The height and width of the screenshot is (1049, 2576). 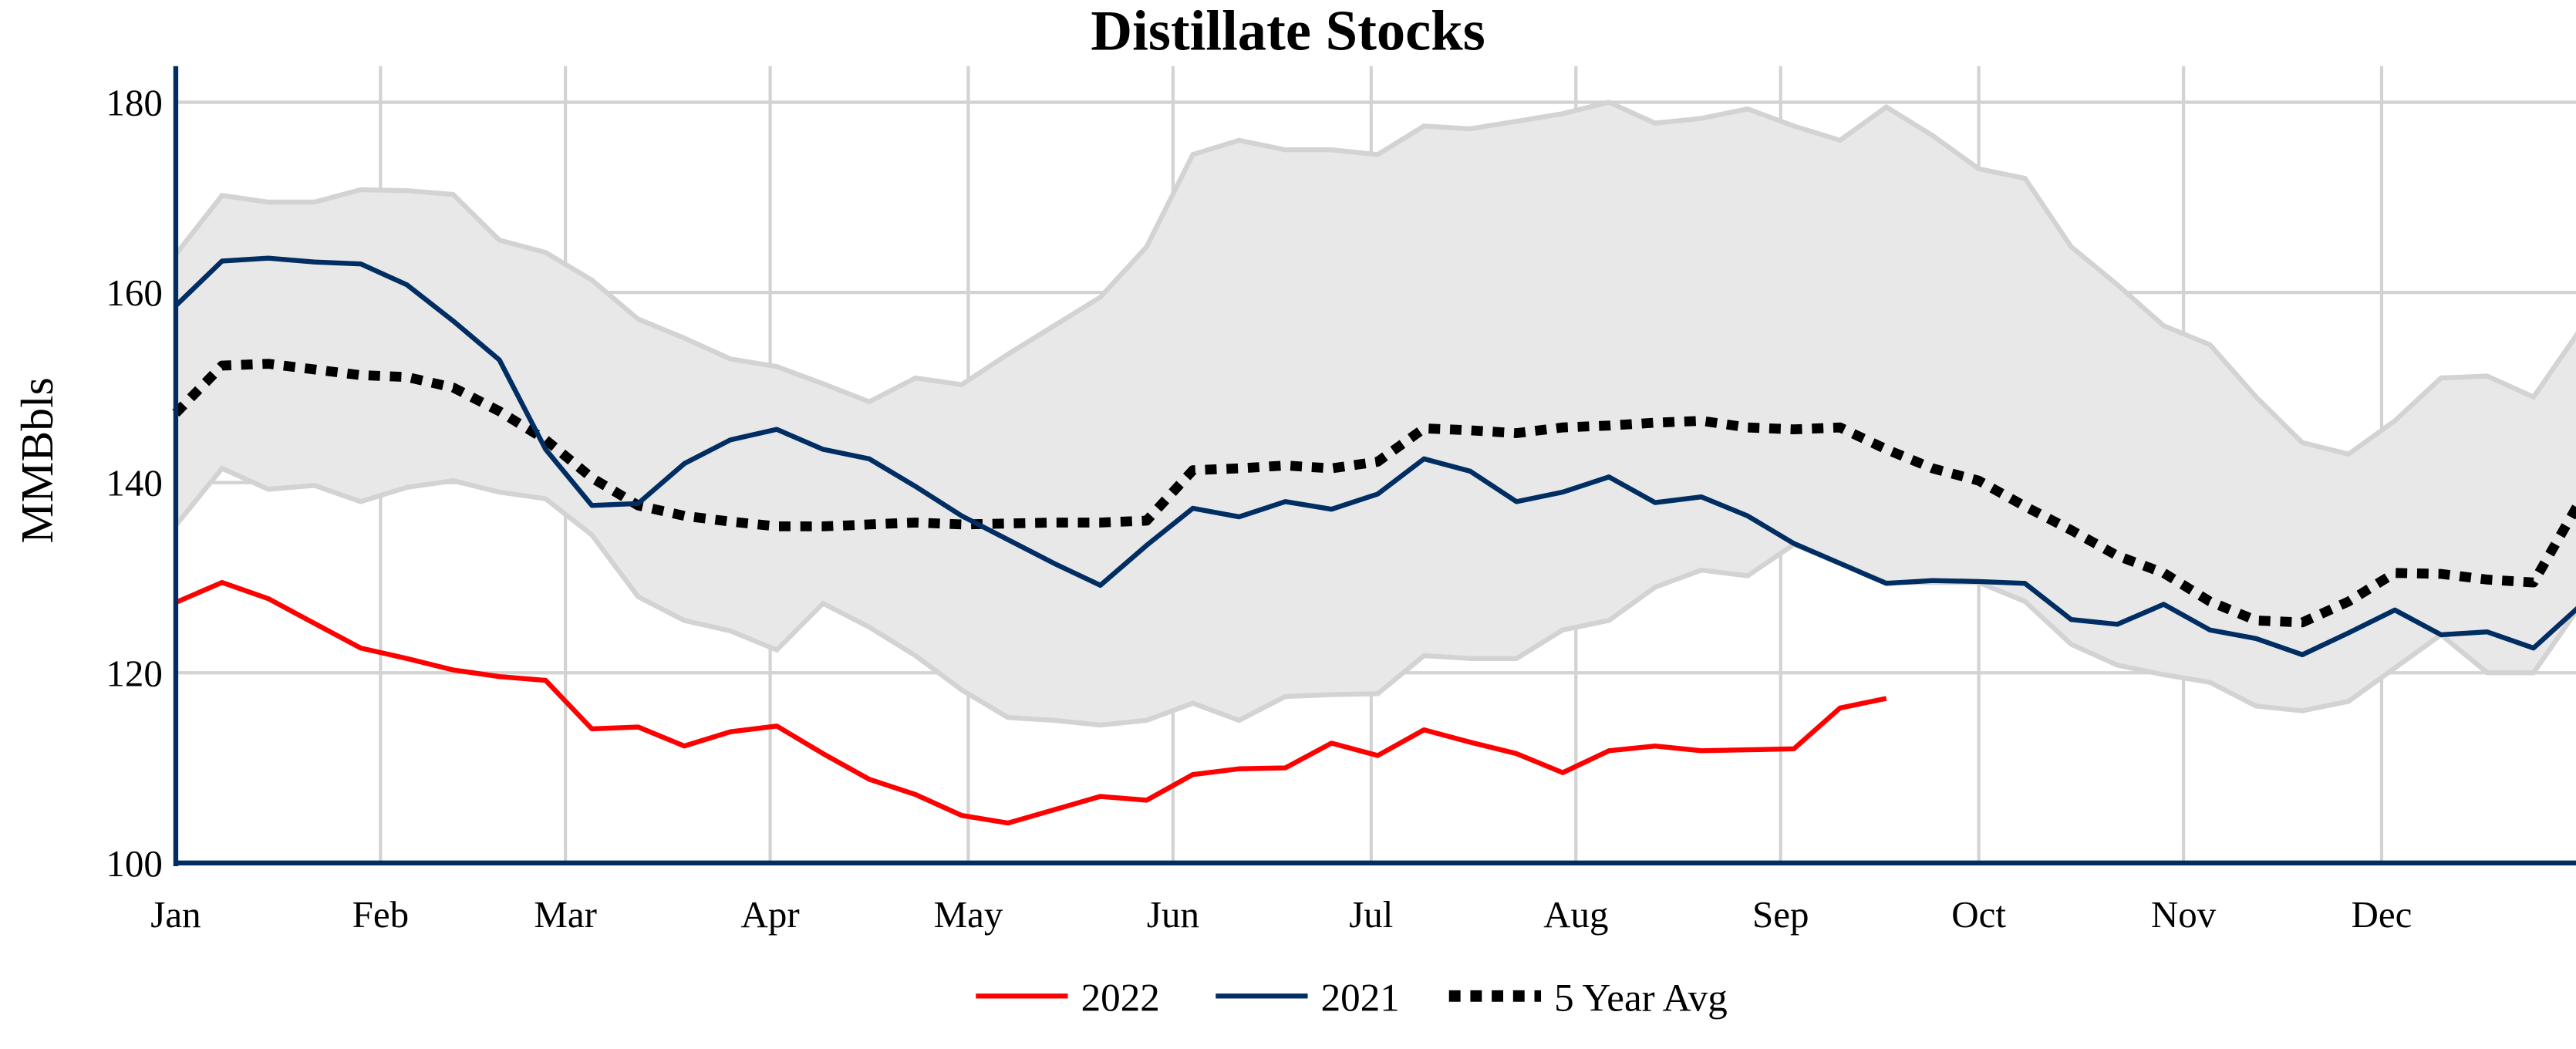 What do you see at coordinates (1371, 915) in the screenshot?
I see `x-tick-label: Jul` at bounding box center [1371, 915].